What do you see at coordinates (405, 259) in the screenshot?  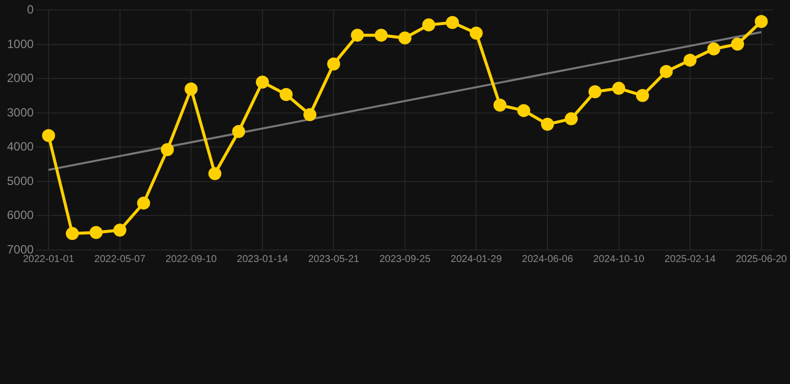 I see `x-tick-label: 2023-09-25` at bounding box center [405, 259].